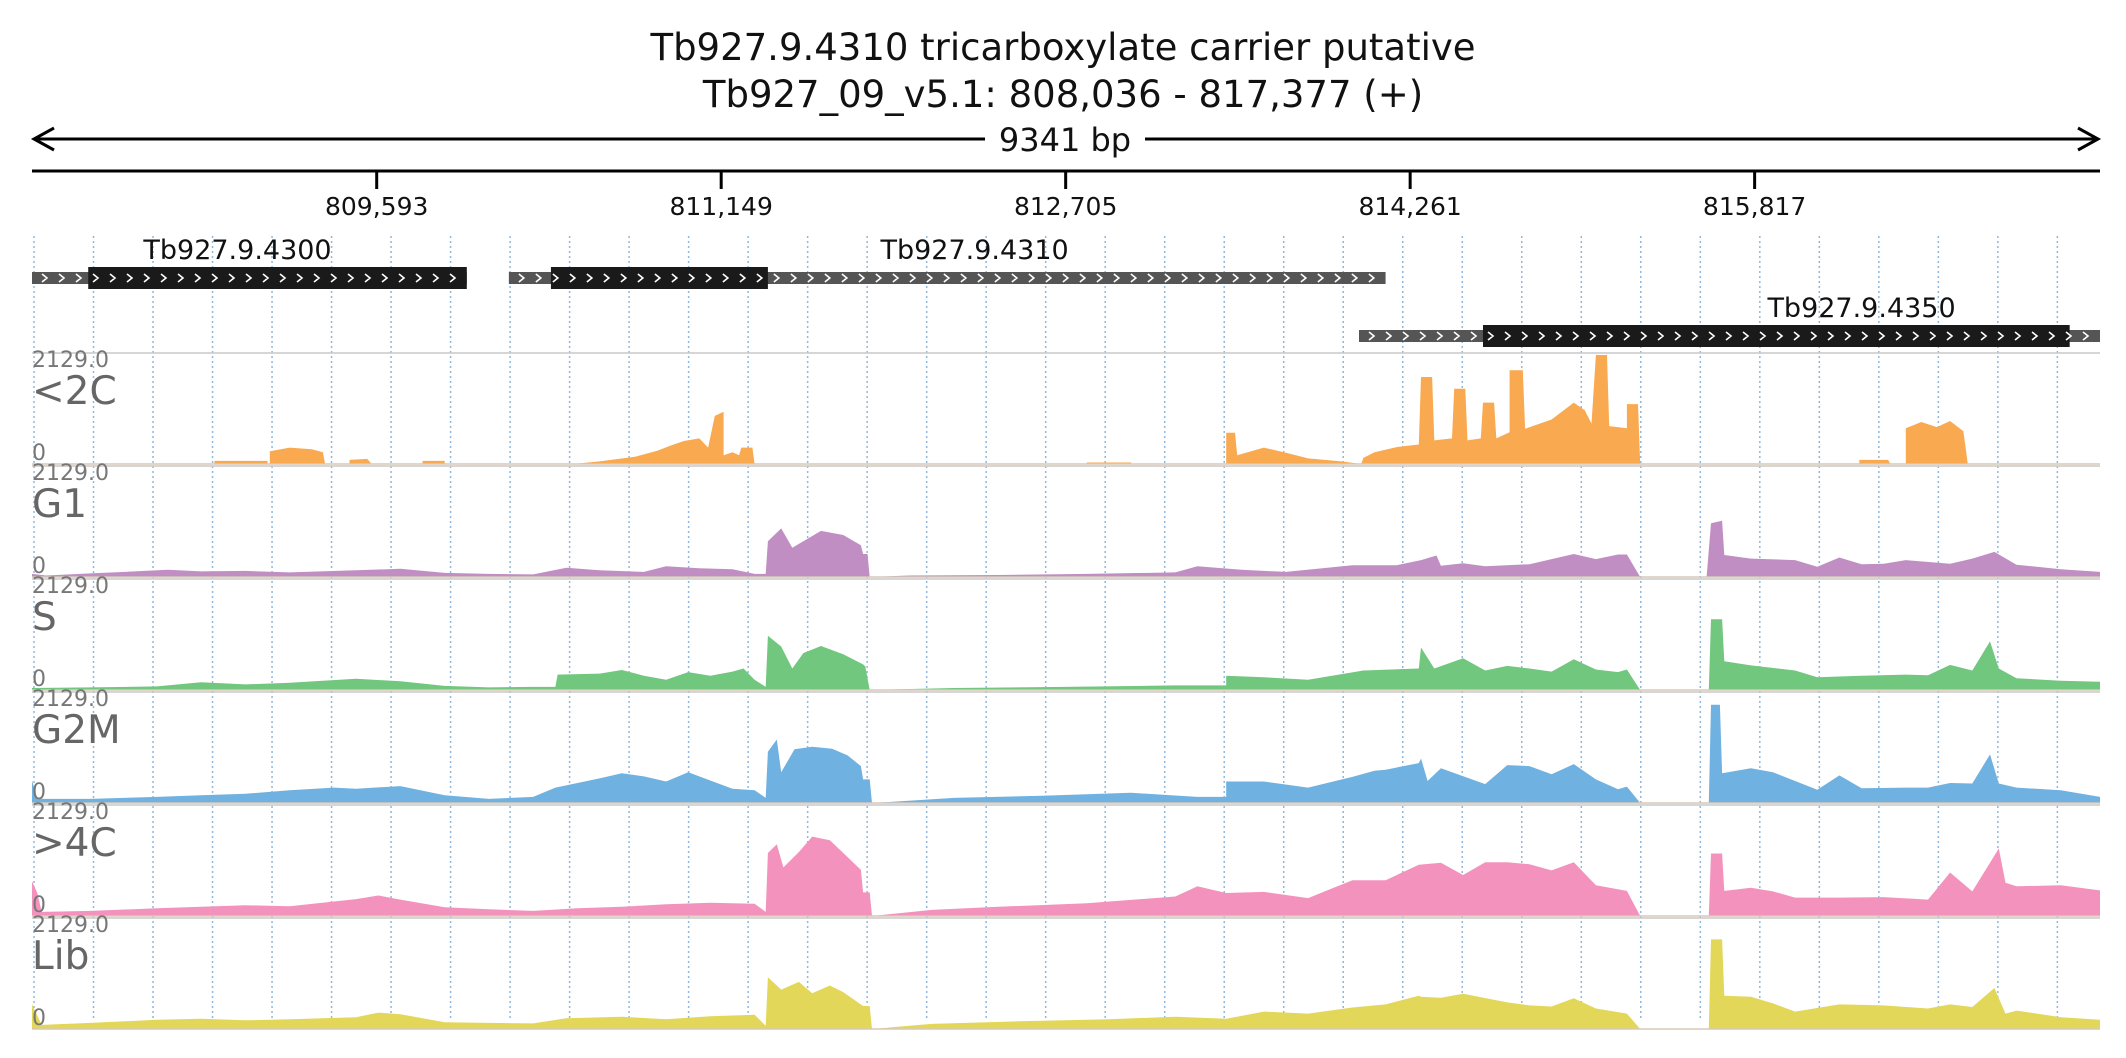 The width and height of the screenshot is (2126, 1058). I want to click on span-label: 9341 bp, so click(1065, 140).